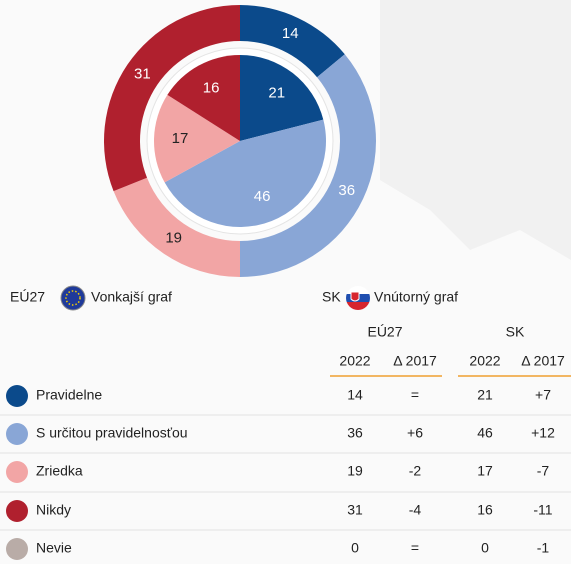  What do you see at coordinates (415, 433) in the screenshot?
I see `cell: +6` at bounding box center [415, 433].